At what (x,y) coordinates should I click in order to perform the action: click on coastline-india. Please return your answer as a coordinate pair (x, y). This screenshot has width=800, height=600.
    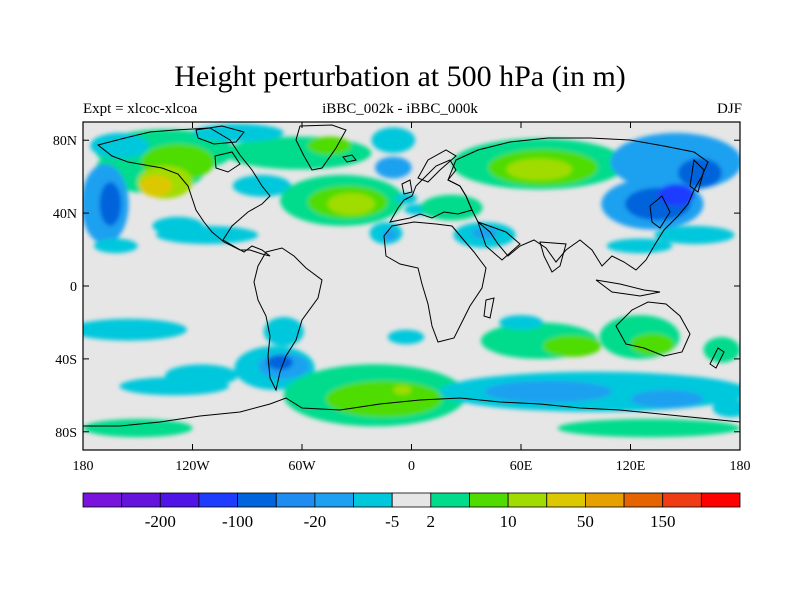
    Looking at the image, I should click on (553, 257).